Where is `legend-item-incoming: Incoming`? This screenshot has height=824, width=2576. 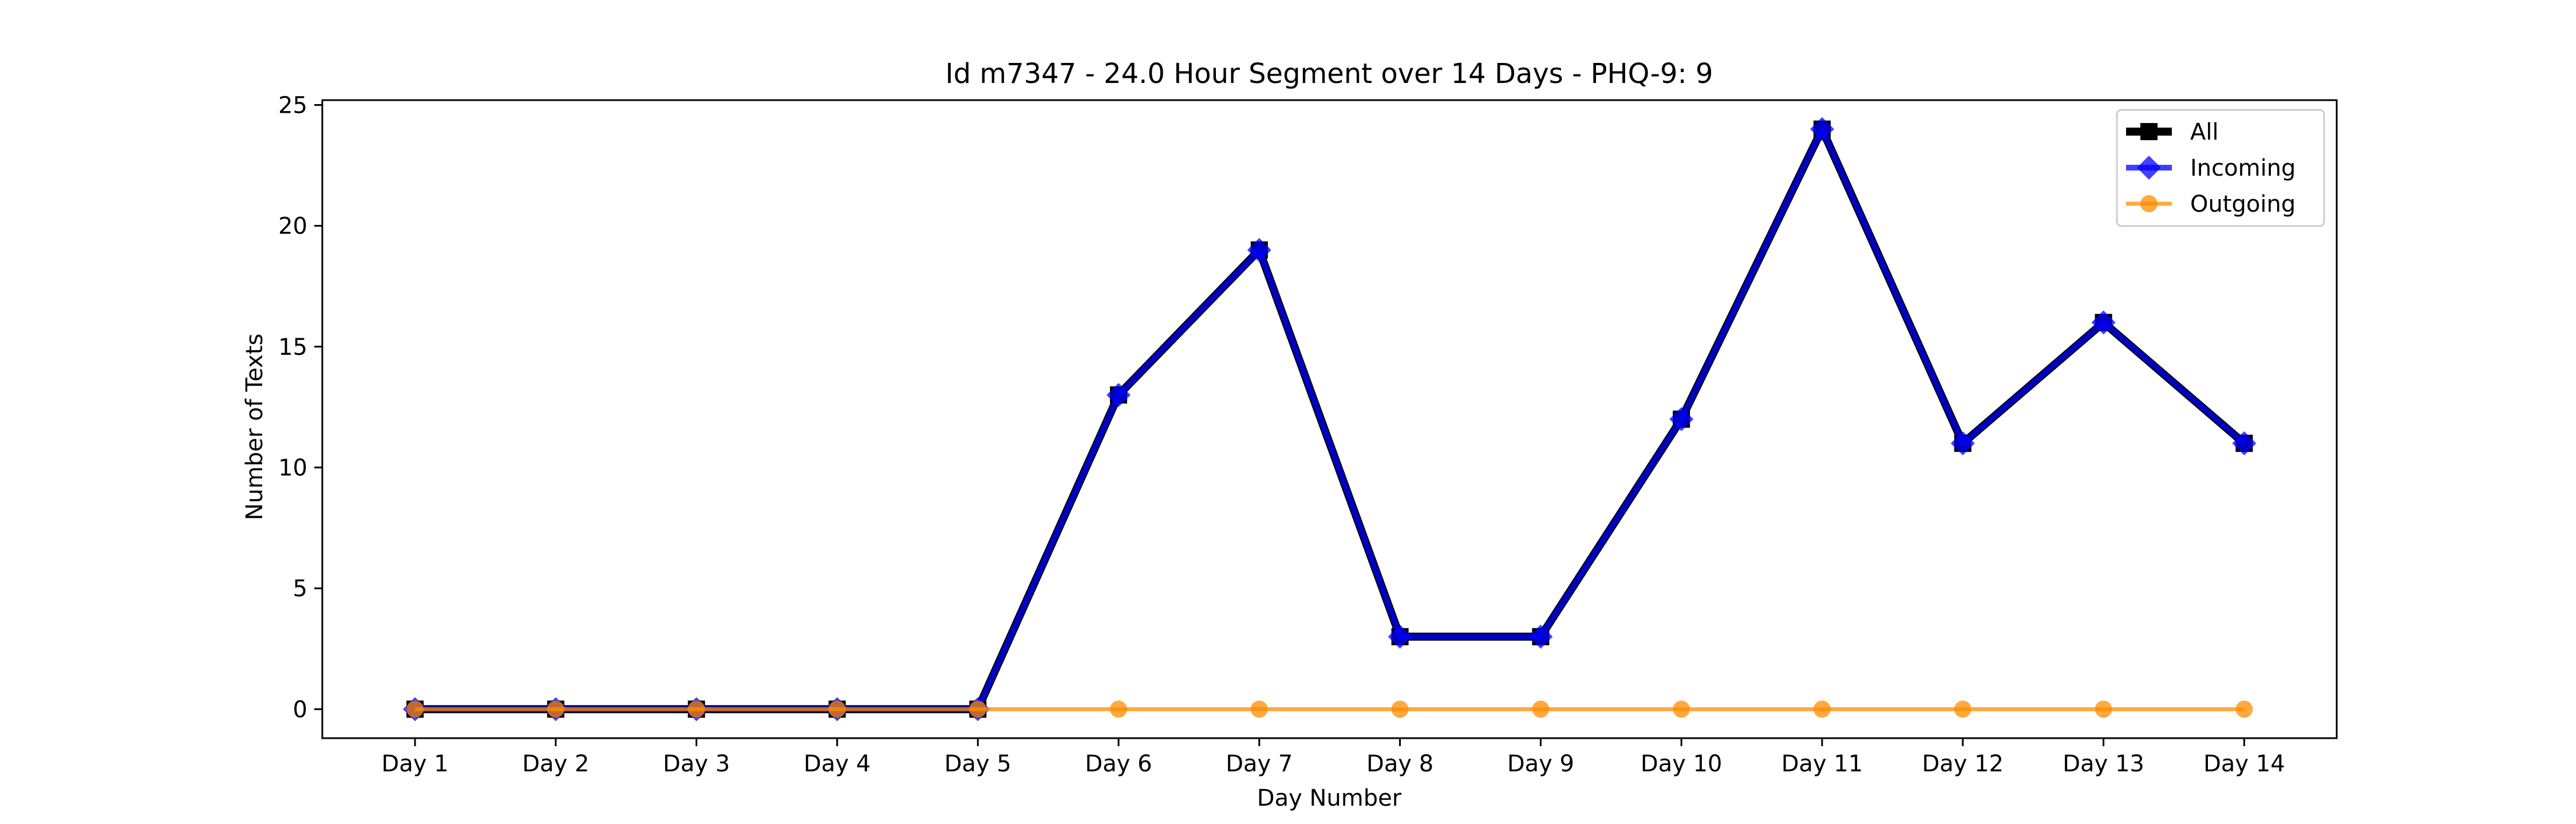
legend-item-incoming: Incoming is located at coordinates (2211, 168).